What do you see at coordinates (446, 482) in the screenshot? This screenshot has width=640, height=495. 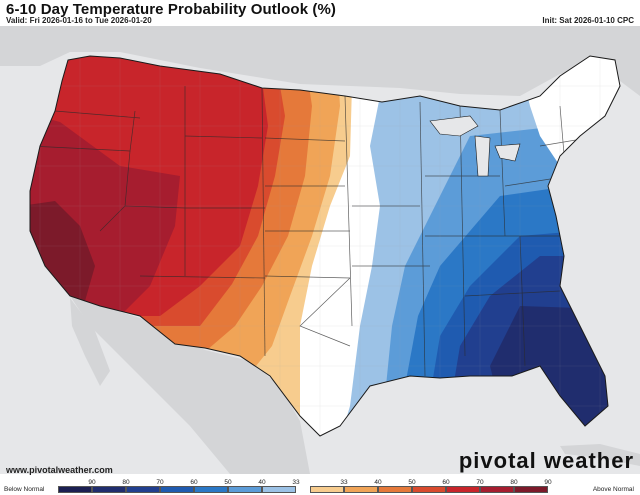 I see `legend-above-60: 60` at bounding box center [446, 482].